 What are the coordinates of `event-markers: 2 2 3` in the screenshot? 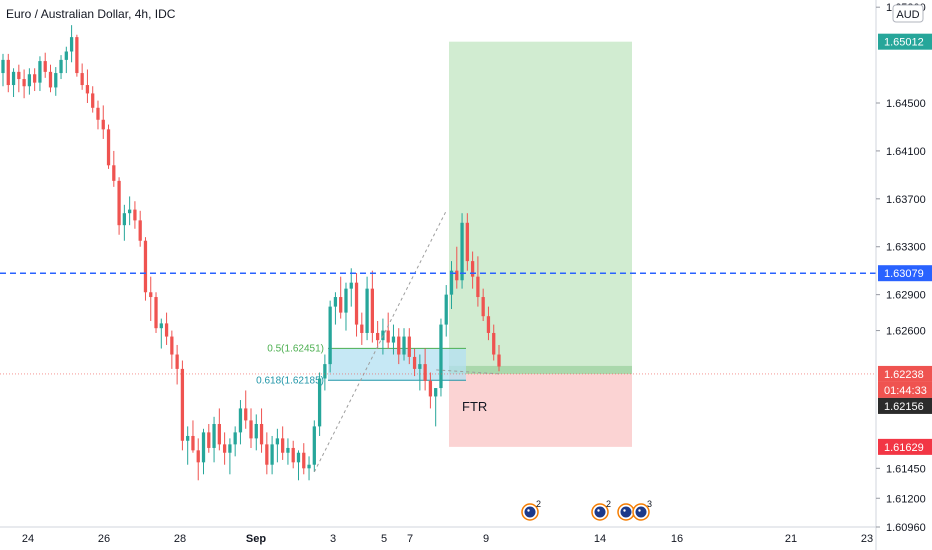 It's located at (586, 510).